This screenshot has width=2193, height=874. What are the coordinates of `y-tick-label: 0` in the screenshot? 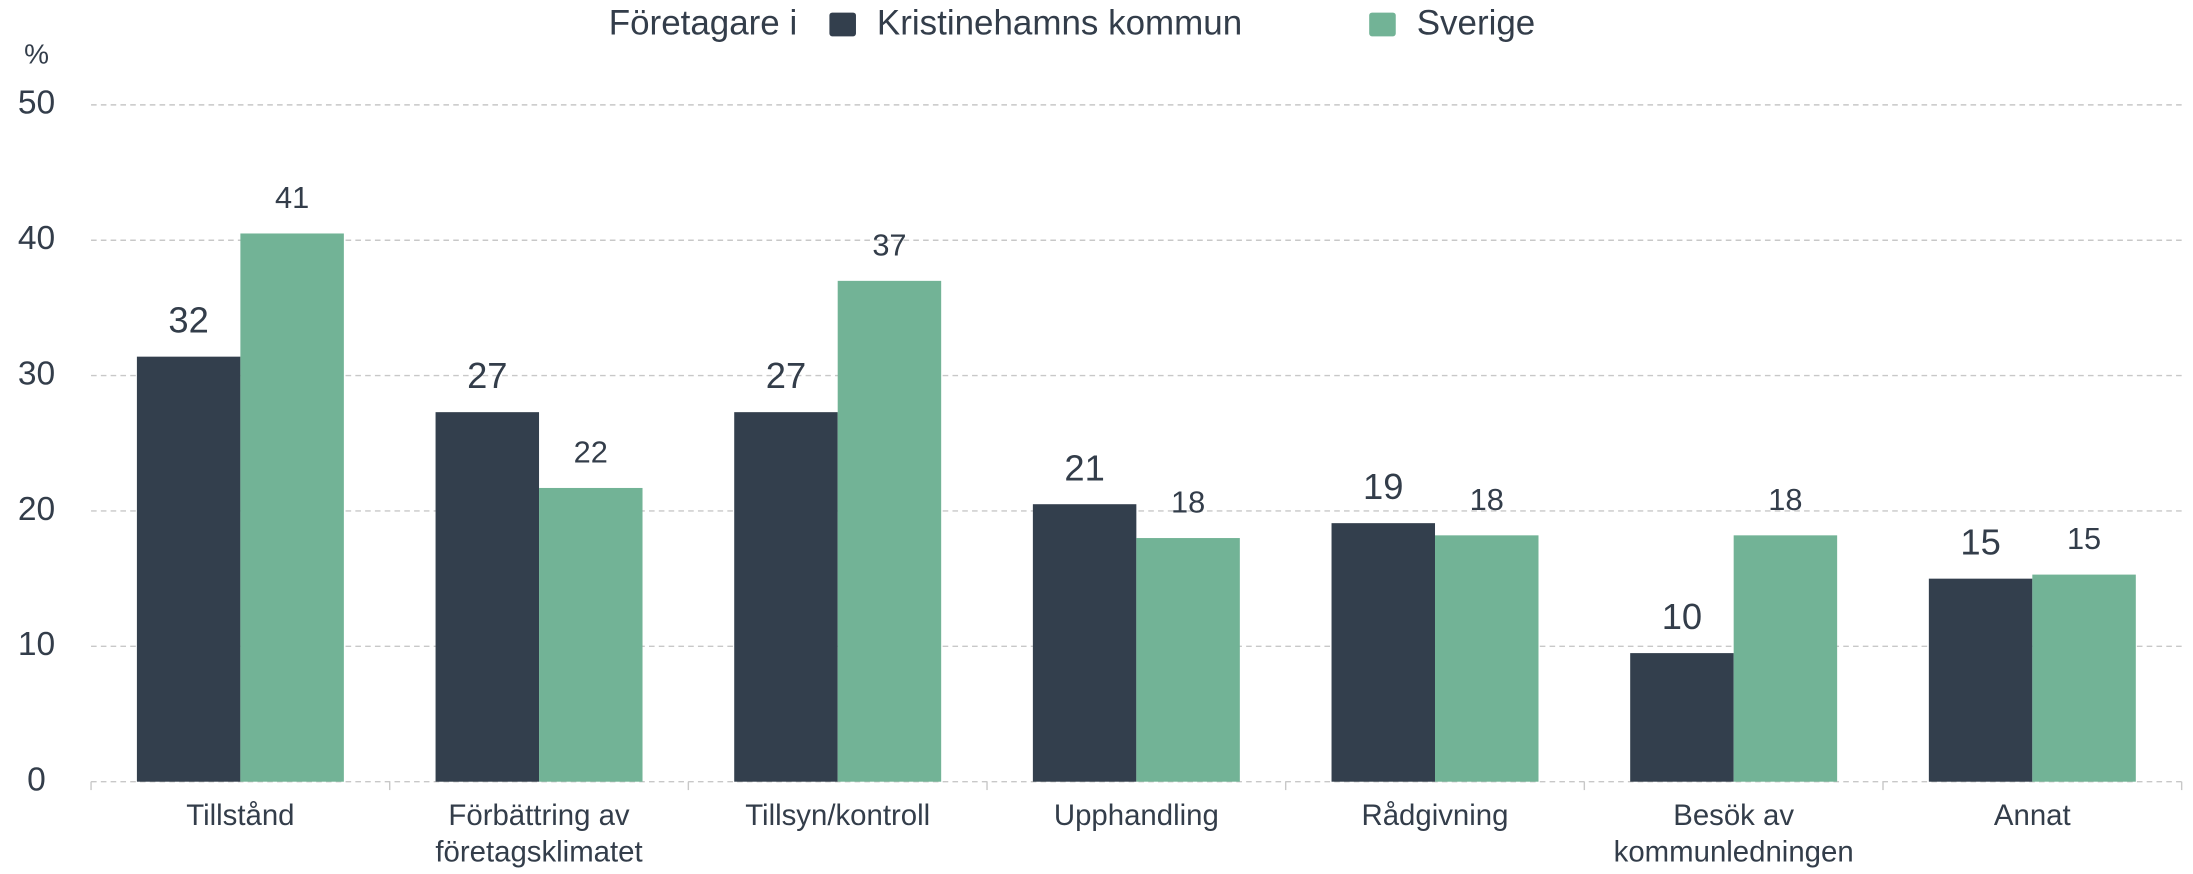 It's located at (36, 780).